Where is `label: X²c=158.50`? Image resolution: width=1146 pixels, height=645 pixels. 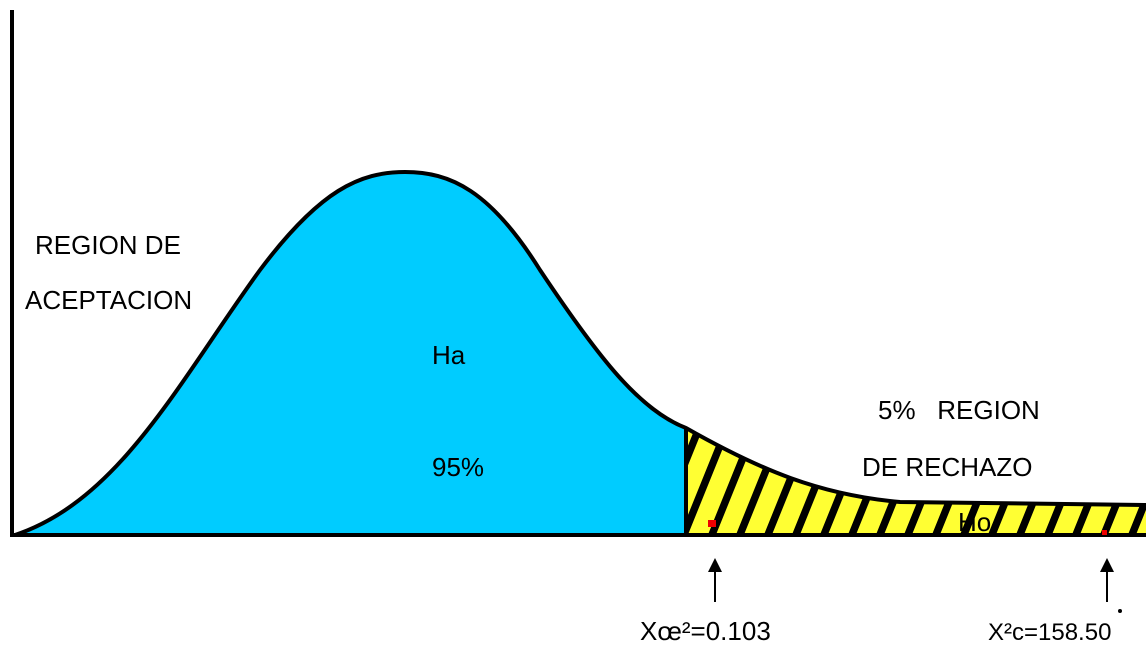 label: X²c=158.50 is located at coordinates (1049, 632).